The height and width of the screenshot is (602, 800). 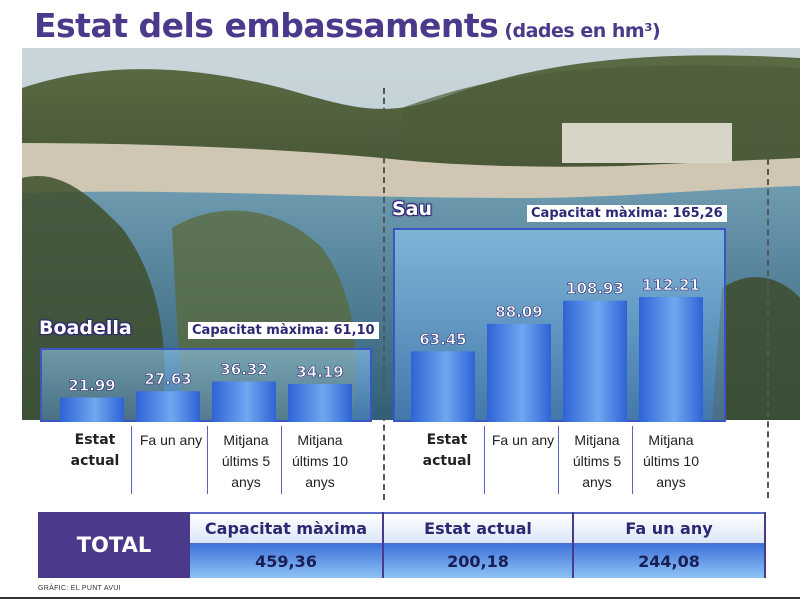 What do you see at coordinates (400, 598) in the screenshot?
I see `bottom-rule` at bounding box center [400, 598].